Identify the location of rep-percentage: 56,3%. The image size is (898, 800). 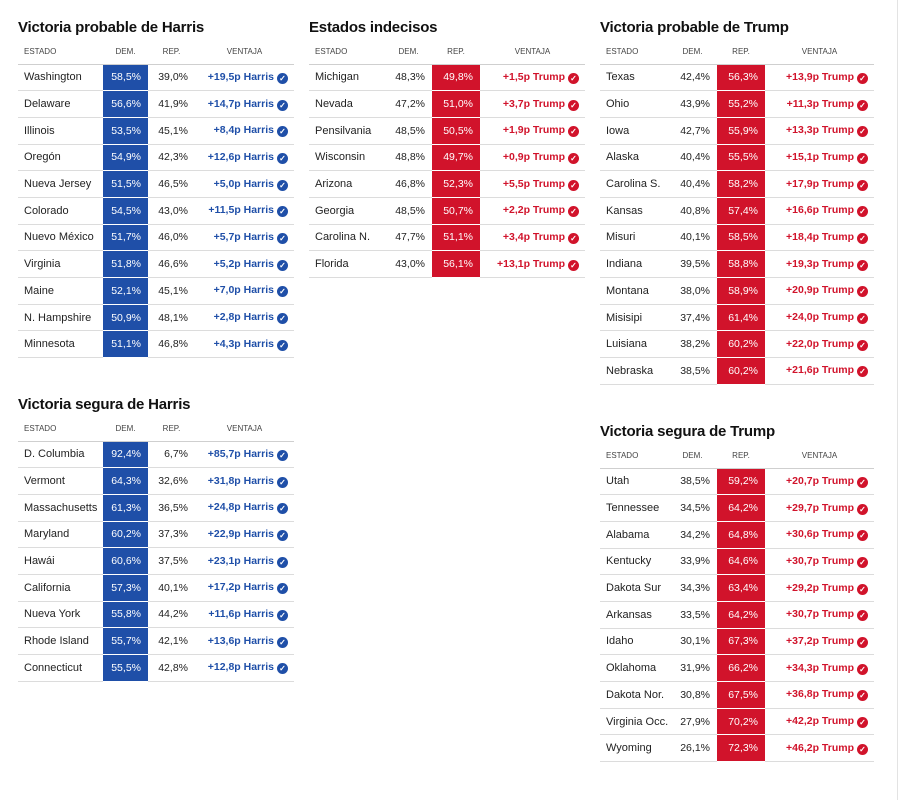
(741, 78).